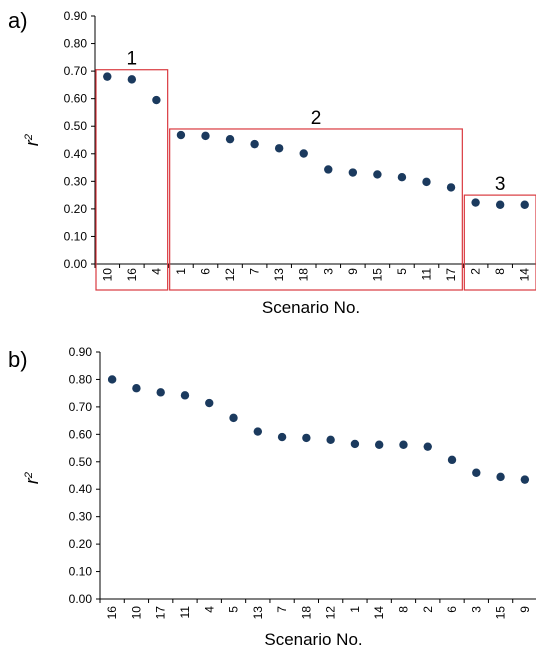  I want to click on group-label-2: 2, so click(316, 118).